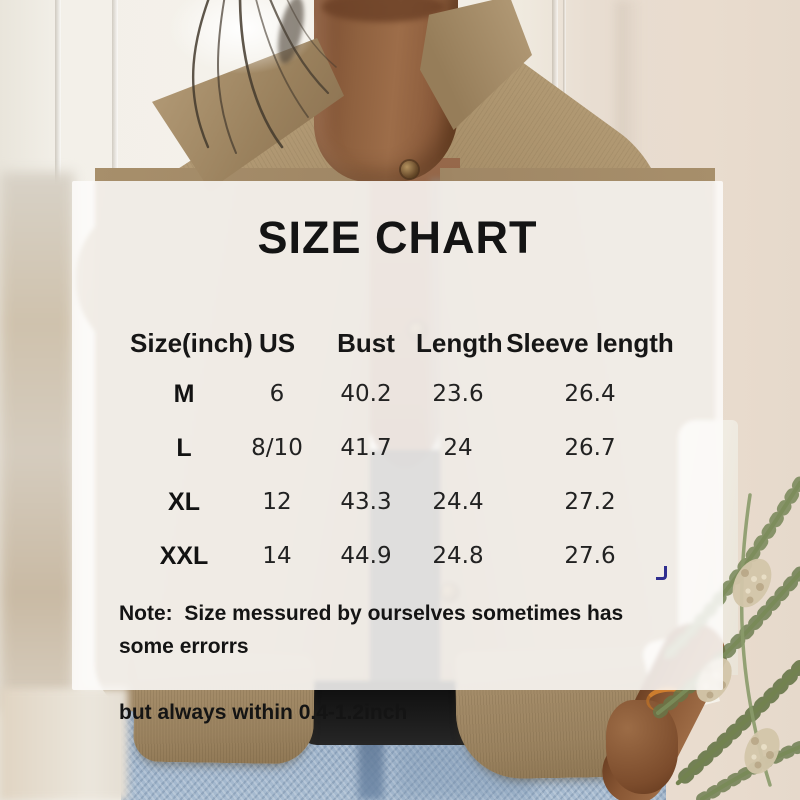 This screenshot has height=800, width=800. Describe the element at coordinates (277, 342) in the screenshot. I see `column-header-us: US` at that location.